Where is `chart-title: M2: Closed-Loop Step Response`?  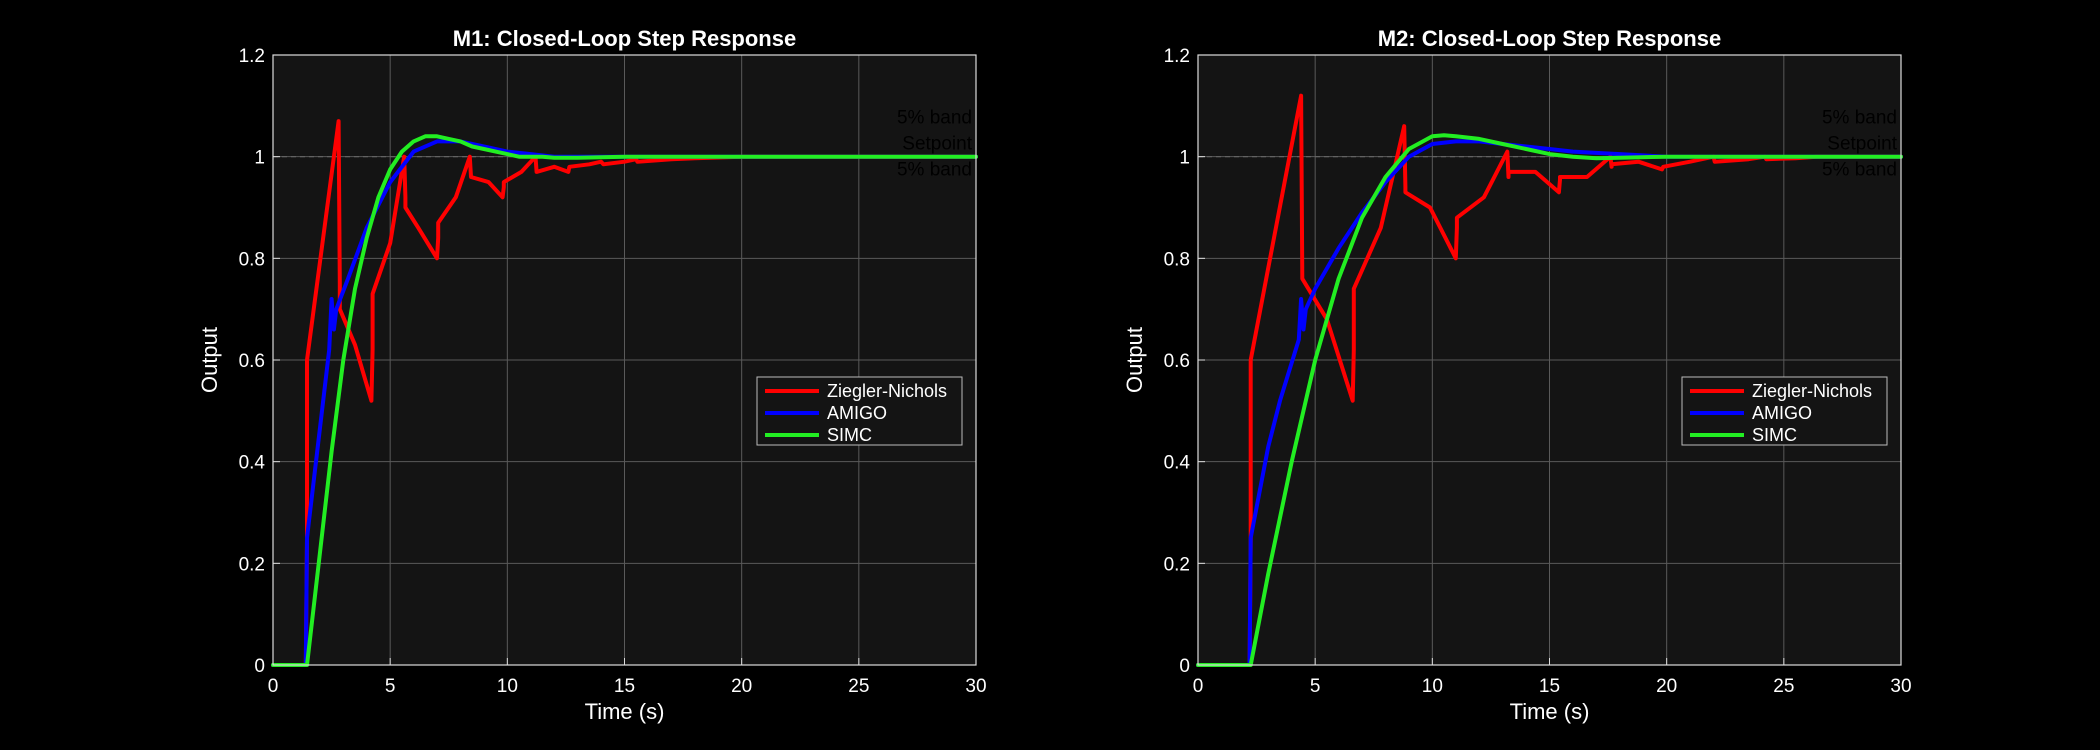
chart-title: M2: Closed-Loop Step Response is located at coordinates (1549, 38).